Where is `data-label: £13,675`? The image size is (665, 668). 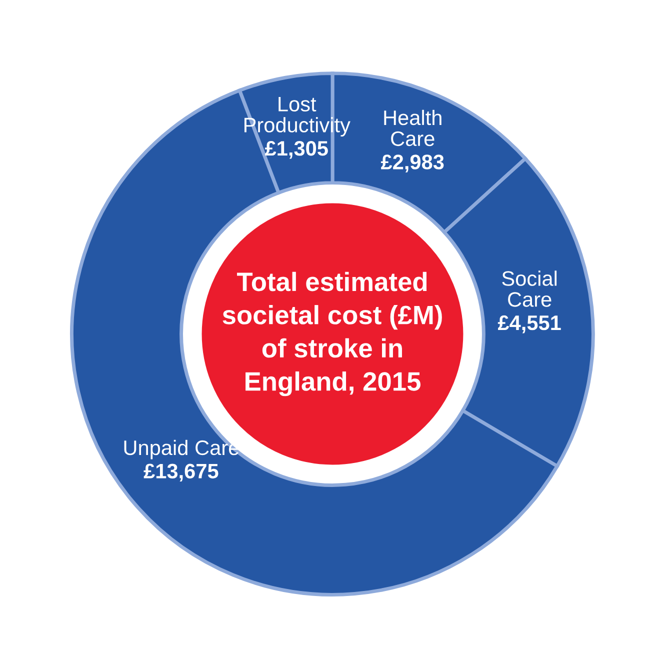 data-label: £13,675 is located at coordinates (181, 473).